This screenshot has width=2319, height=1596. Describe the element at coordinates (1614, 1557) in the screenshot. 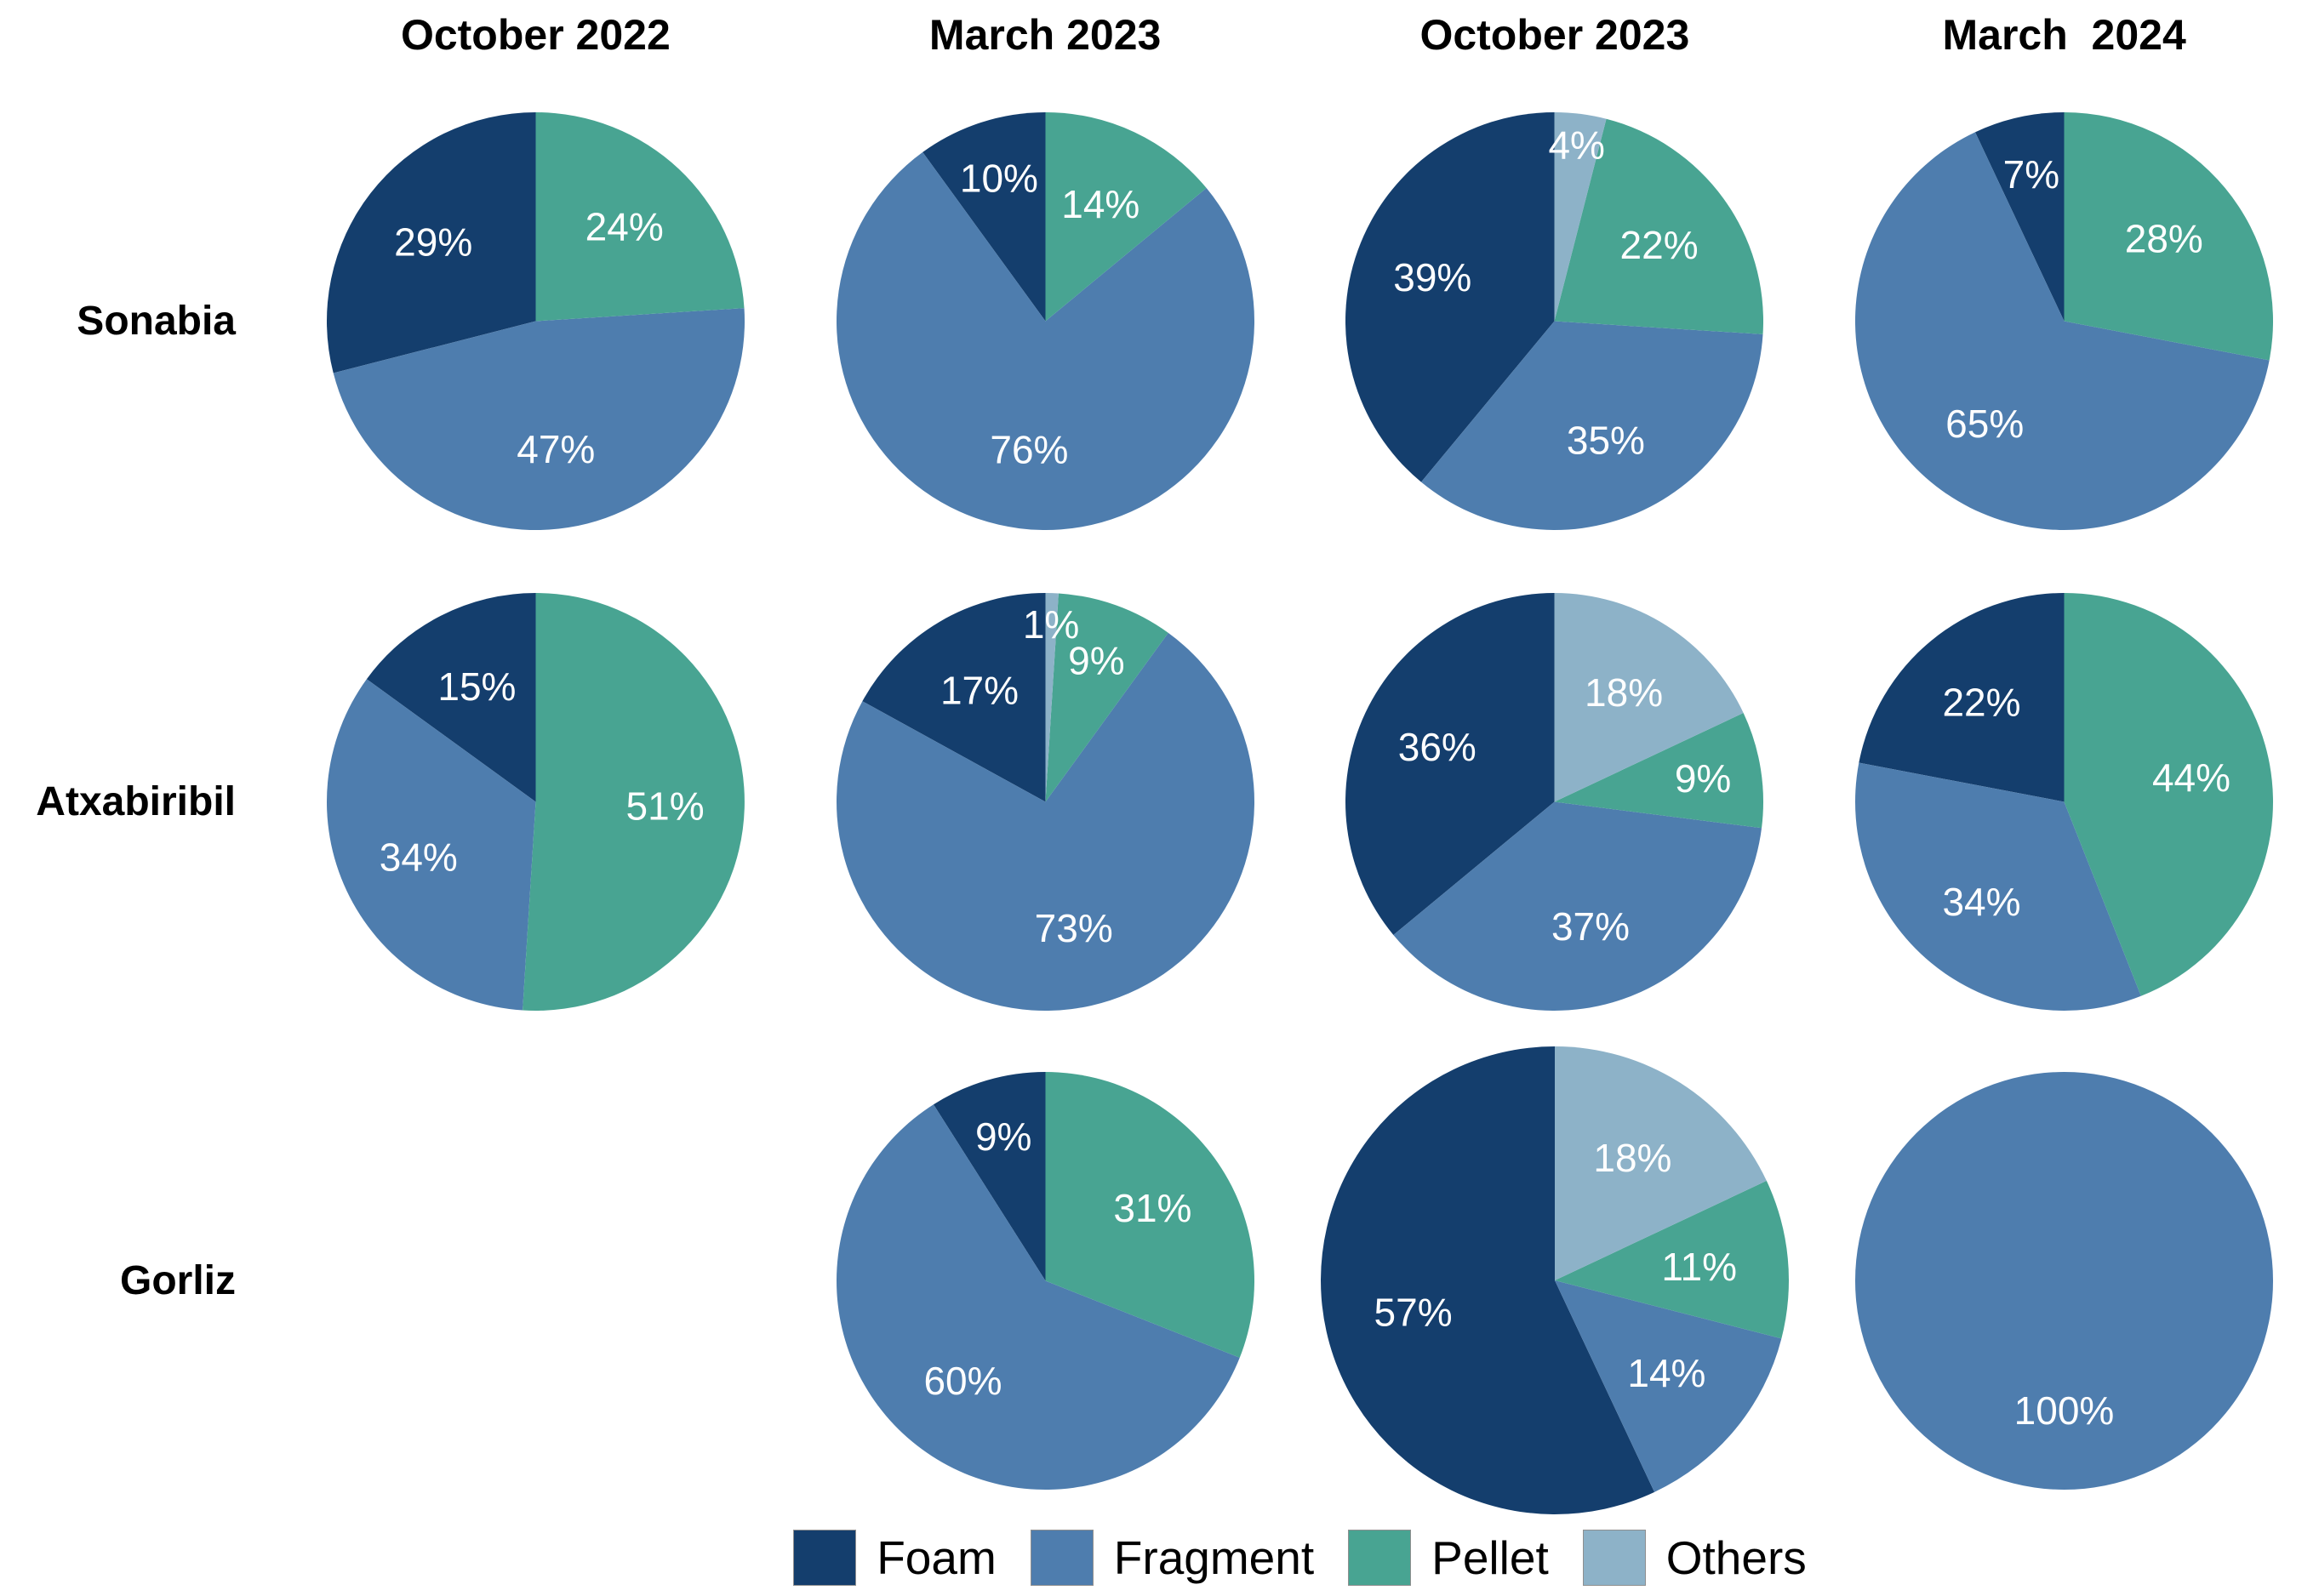

I see `legend-swatch-others` at that location.